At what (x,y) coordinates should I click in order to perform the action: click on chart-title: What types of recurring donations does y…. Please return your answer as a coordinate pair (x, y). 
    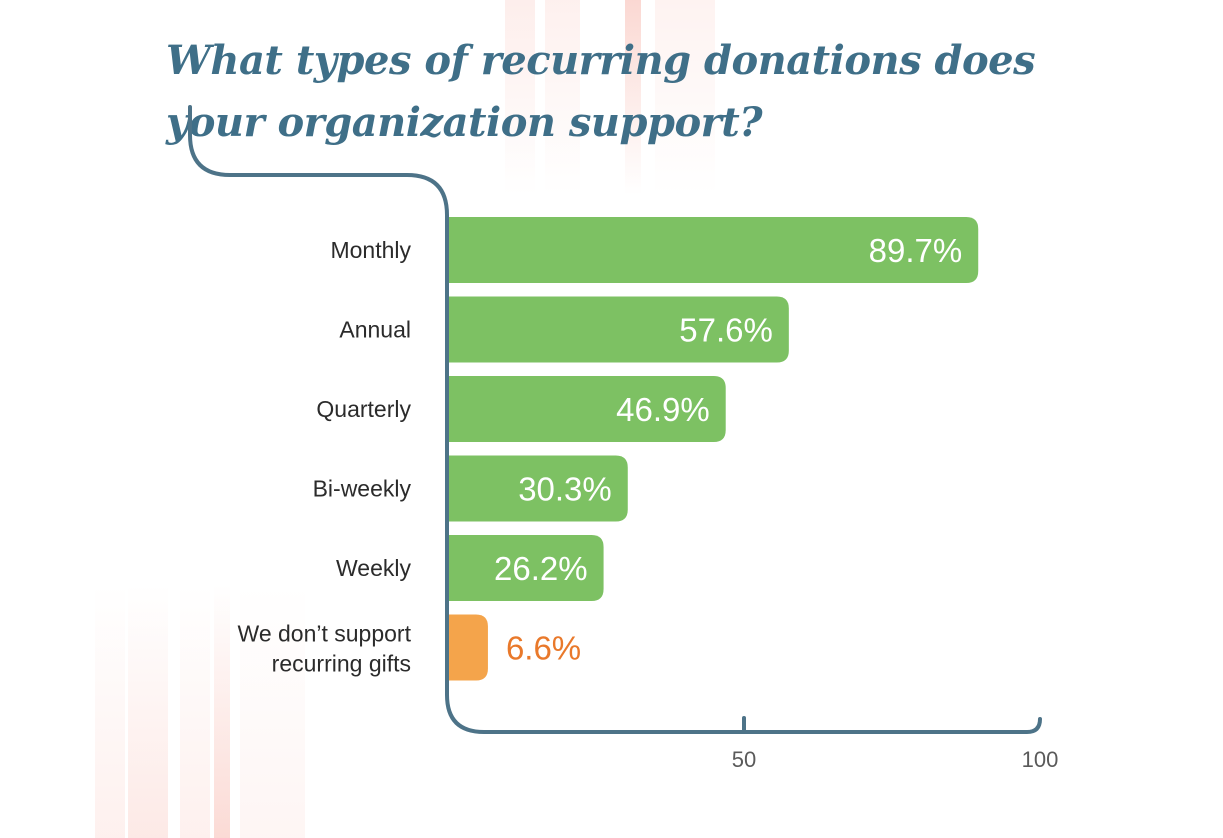
    Looking at the image, I should click on (601, 91).